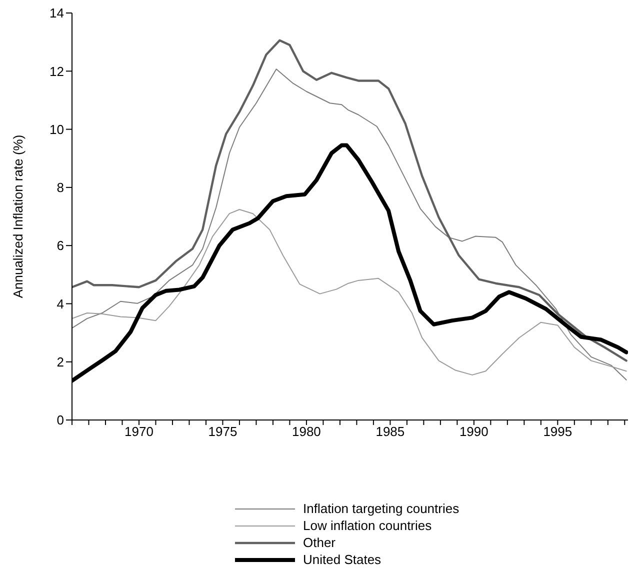 The width and height of the screenshot is (636, 574). I want to click on x-tick-label: 1985, so click(390, 432).